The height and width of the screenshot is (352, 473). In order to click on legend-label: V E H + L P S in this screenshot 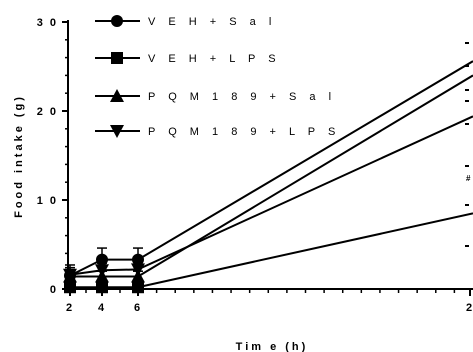, I will do `click(214, 59)`.